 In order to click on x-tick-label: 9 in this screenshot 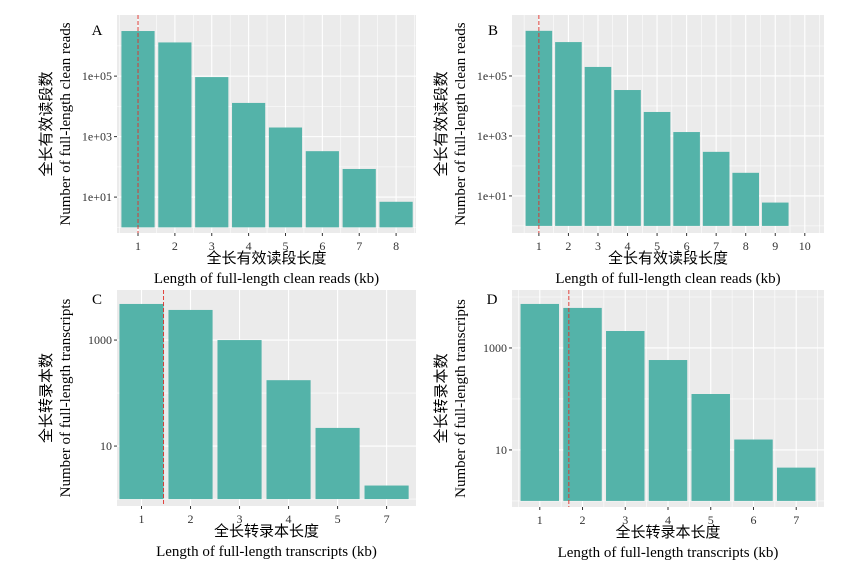, I will do `click(775, 246)`.